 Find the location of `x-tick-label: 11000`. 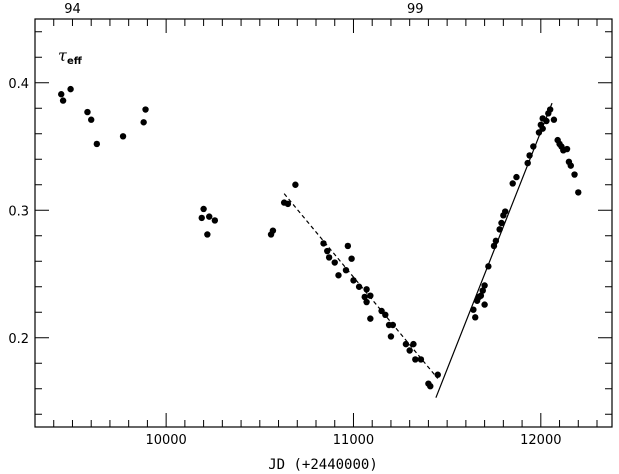

x-tick-label: 11000 is located at coordinates (353, 440).